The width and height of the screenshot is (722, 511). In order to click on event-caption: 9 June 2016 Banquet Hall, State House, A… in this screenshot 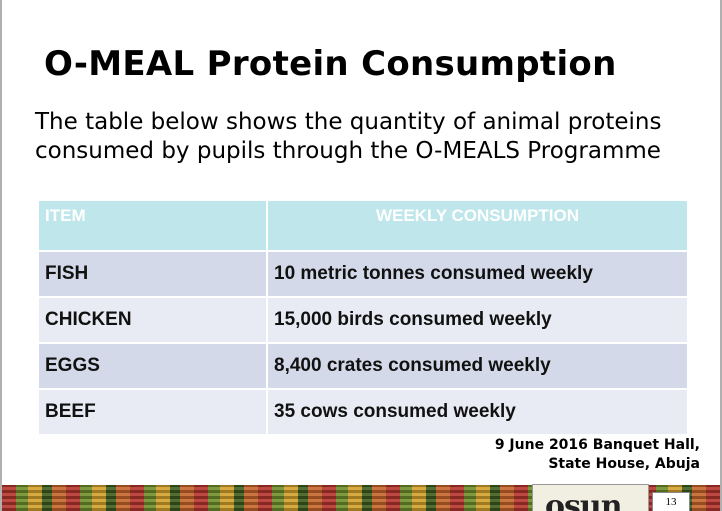, I will do `click(597, 455)`.